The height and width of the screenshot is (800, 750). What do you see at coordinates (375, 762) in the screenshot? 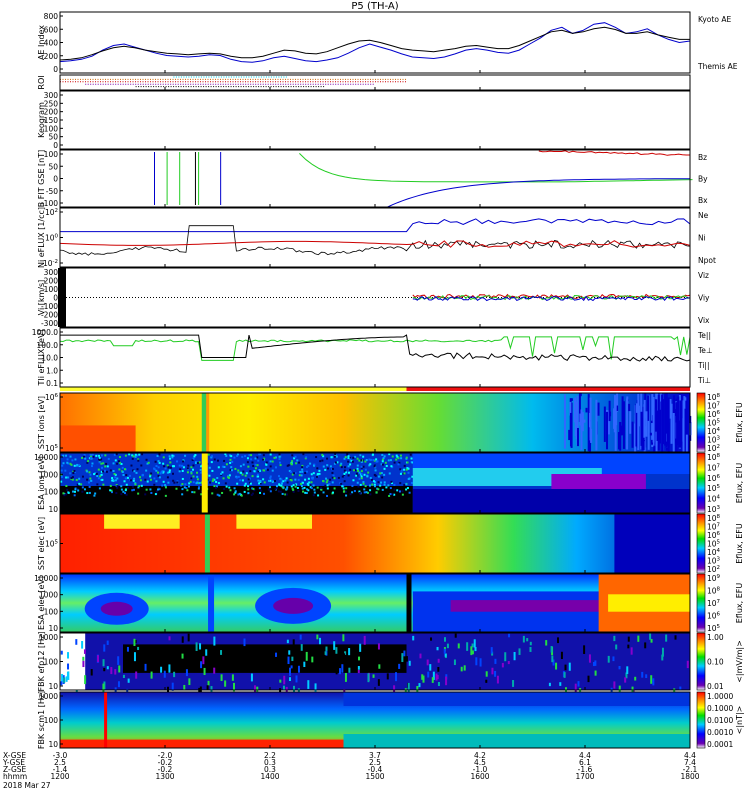
I see `ephemeris-y: 2.5` at bounding box center [375, 762].